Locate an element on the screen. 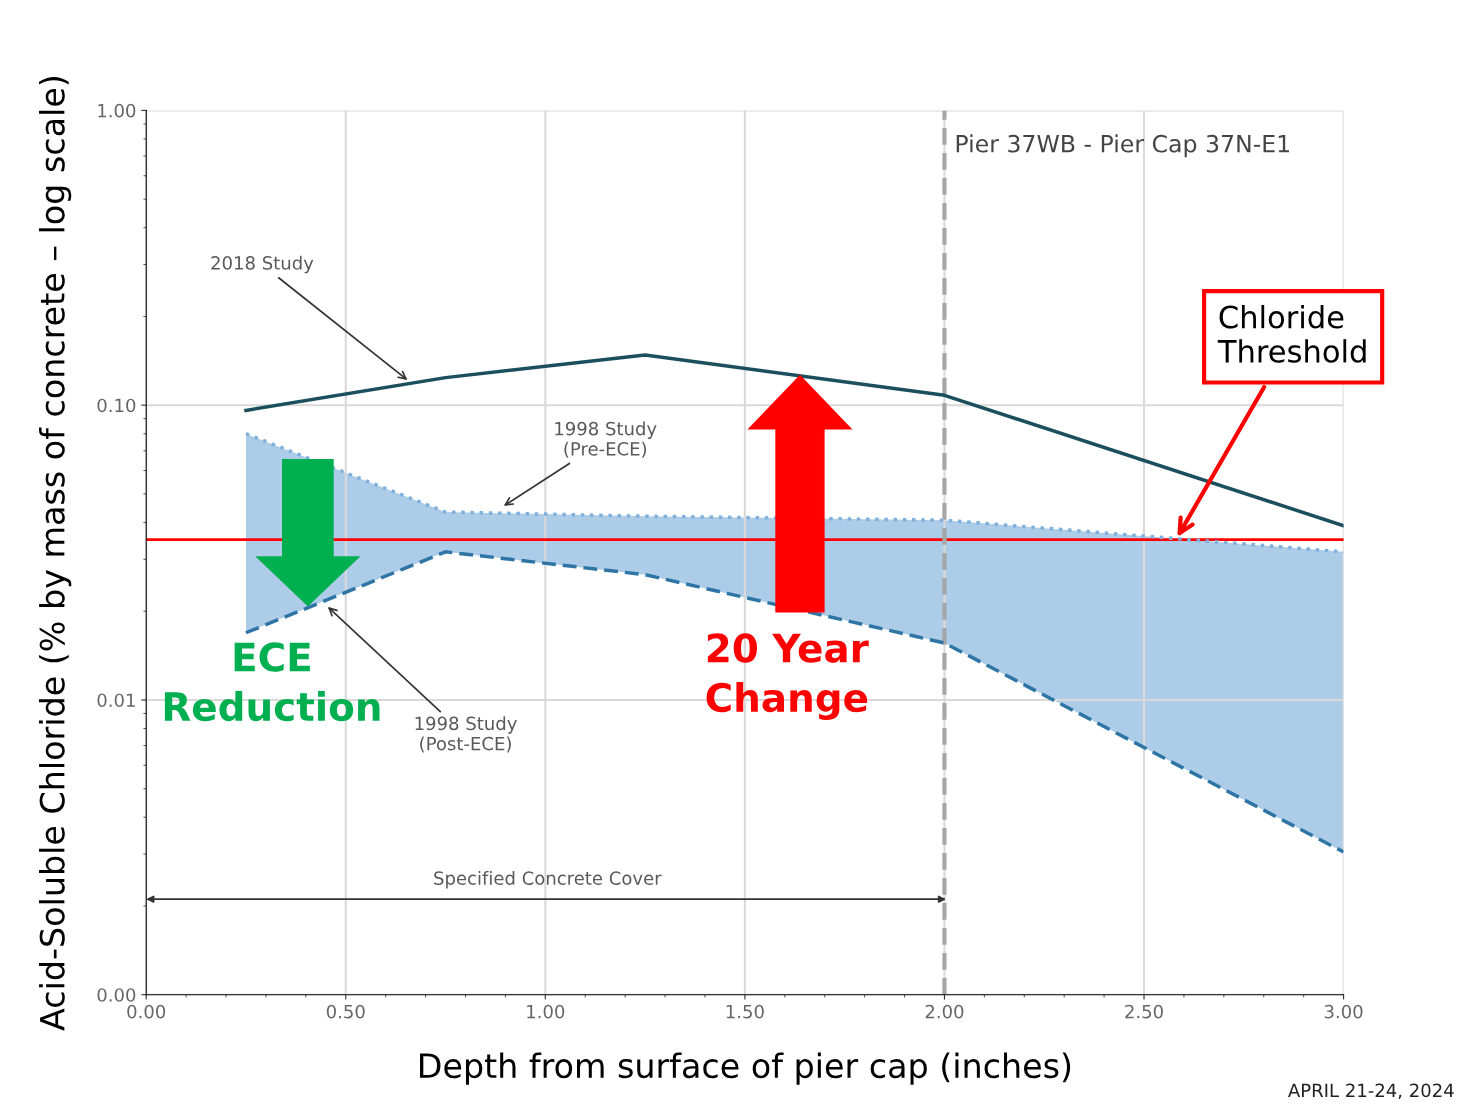  y-tick-label: 0.10 is located at coordinates (116, 405).